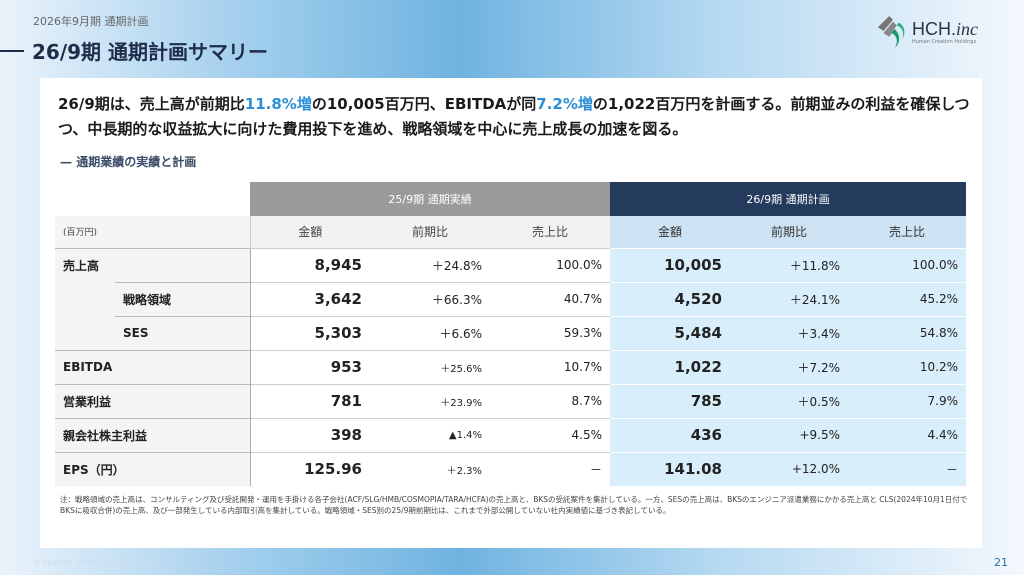  What do you see at coordinates (550, 434) in the screenshot?
I see `cell-value: 4.5%` at bounding box center [550, 434].